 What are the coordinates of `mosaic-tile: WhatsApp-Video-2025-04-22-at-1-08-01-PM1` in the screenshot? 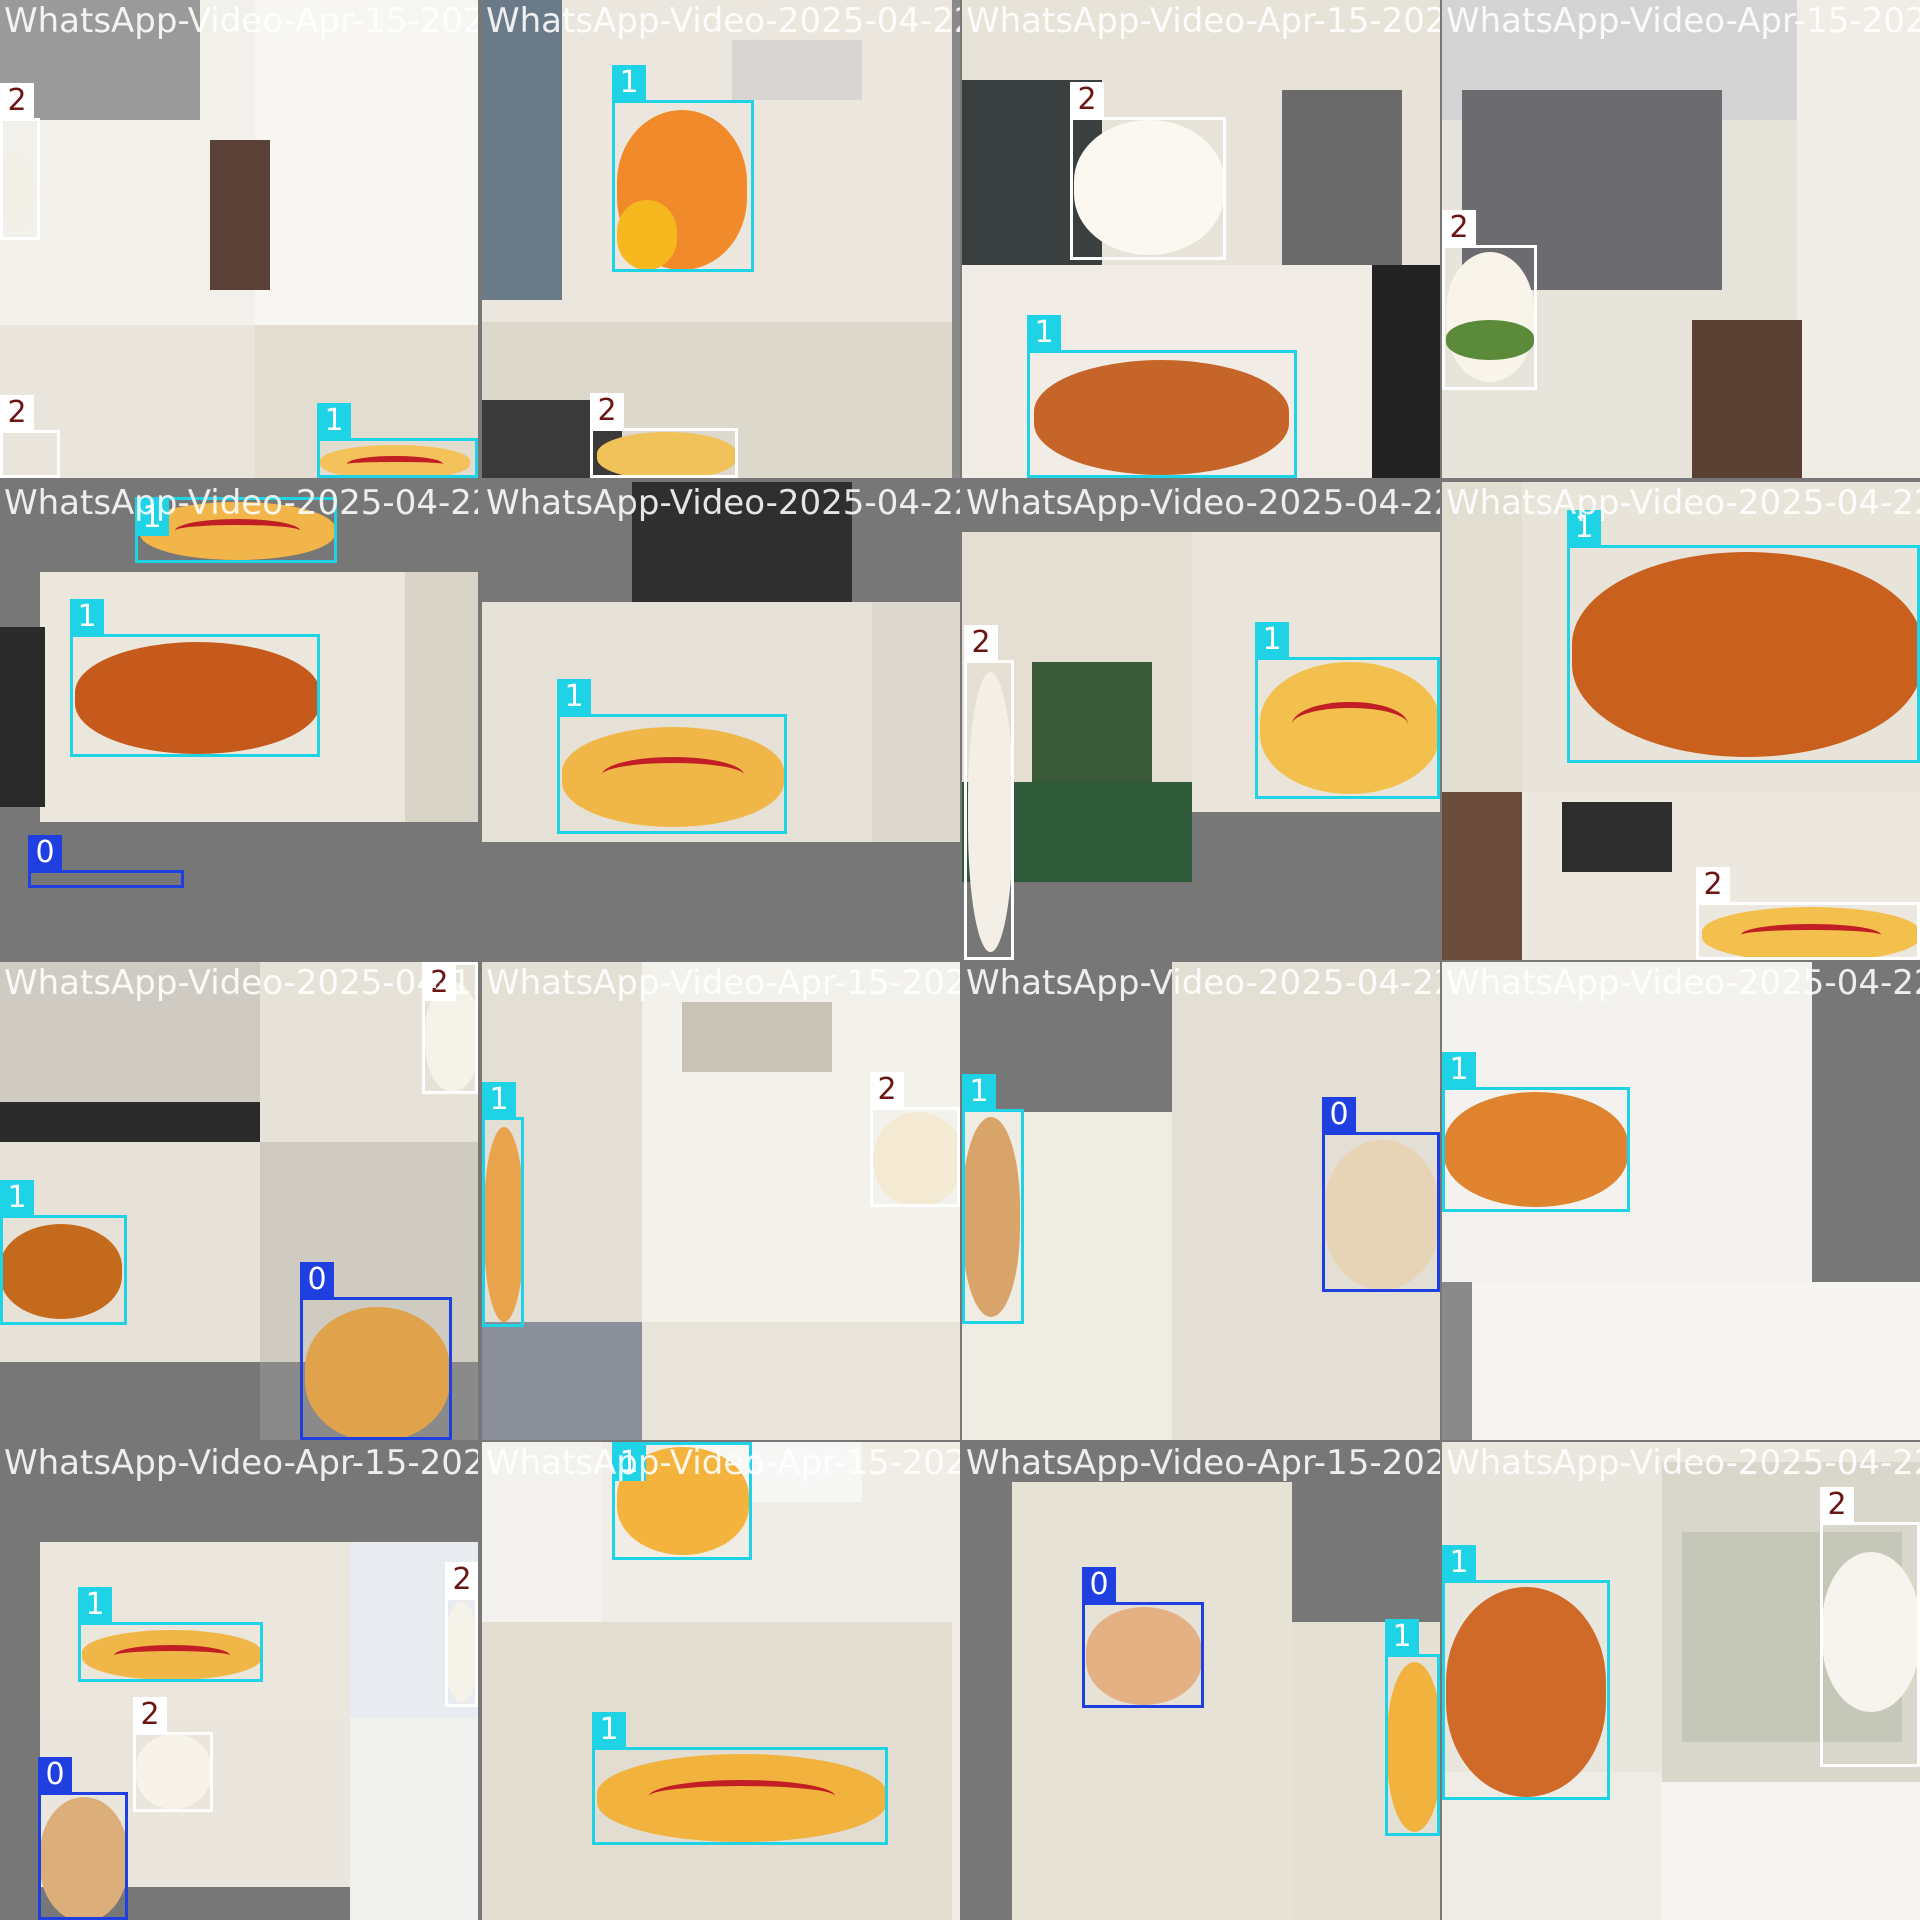 It's located at (721, 721).